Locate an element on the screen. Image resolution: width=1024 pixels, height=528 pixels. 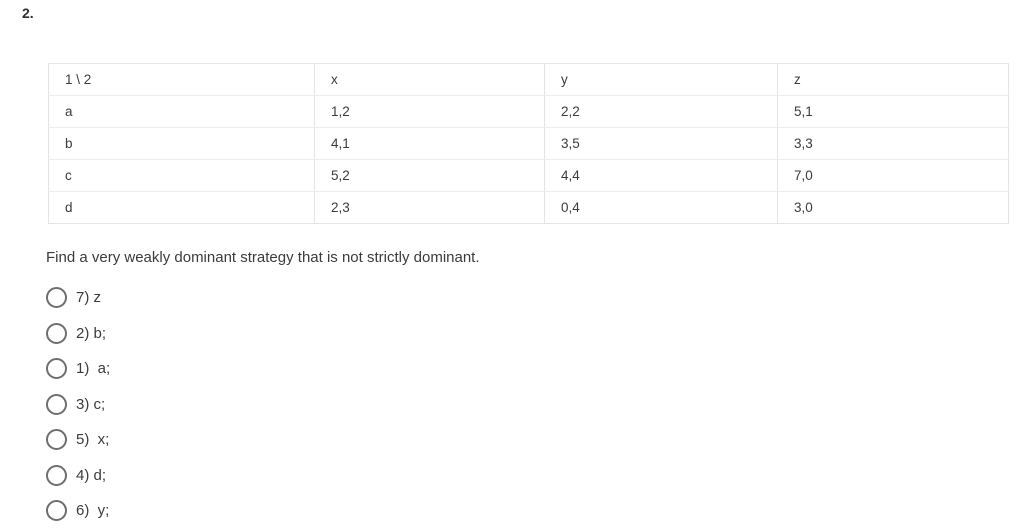
option-label: 2) b; is located at coordinates (91, 333).